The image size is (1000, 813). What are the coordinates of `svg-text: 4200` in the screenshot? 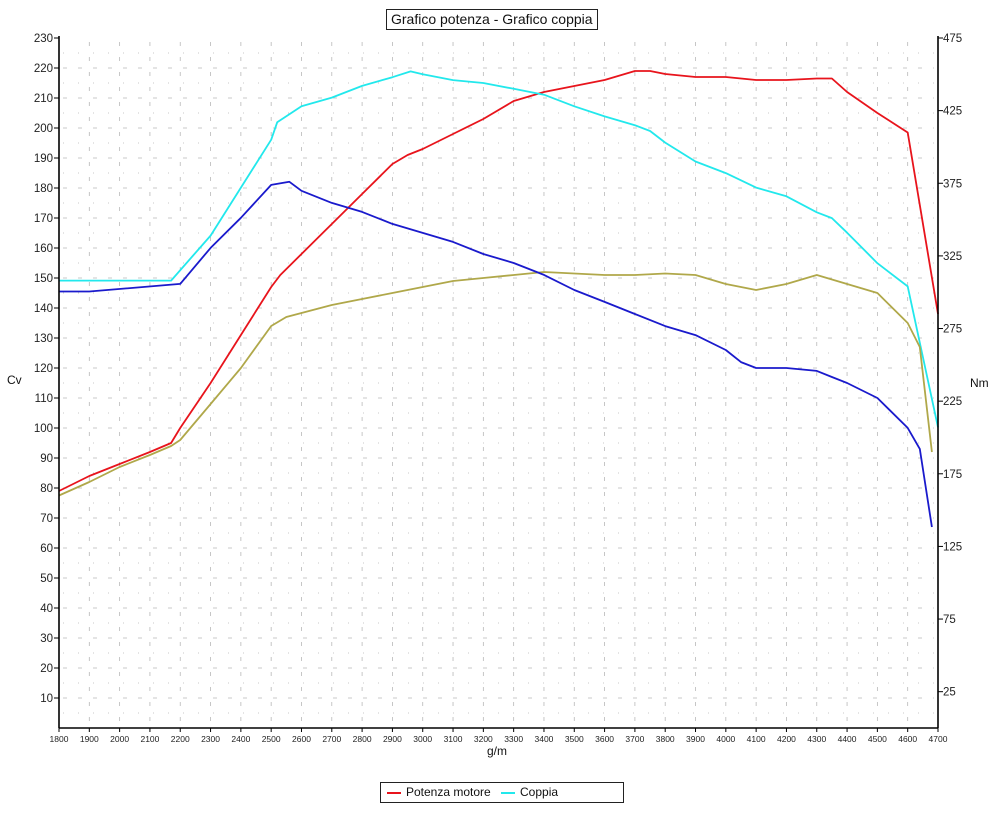 It's located at (786, 739).